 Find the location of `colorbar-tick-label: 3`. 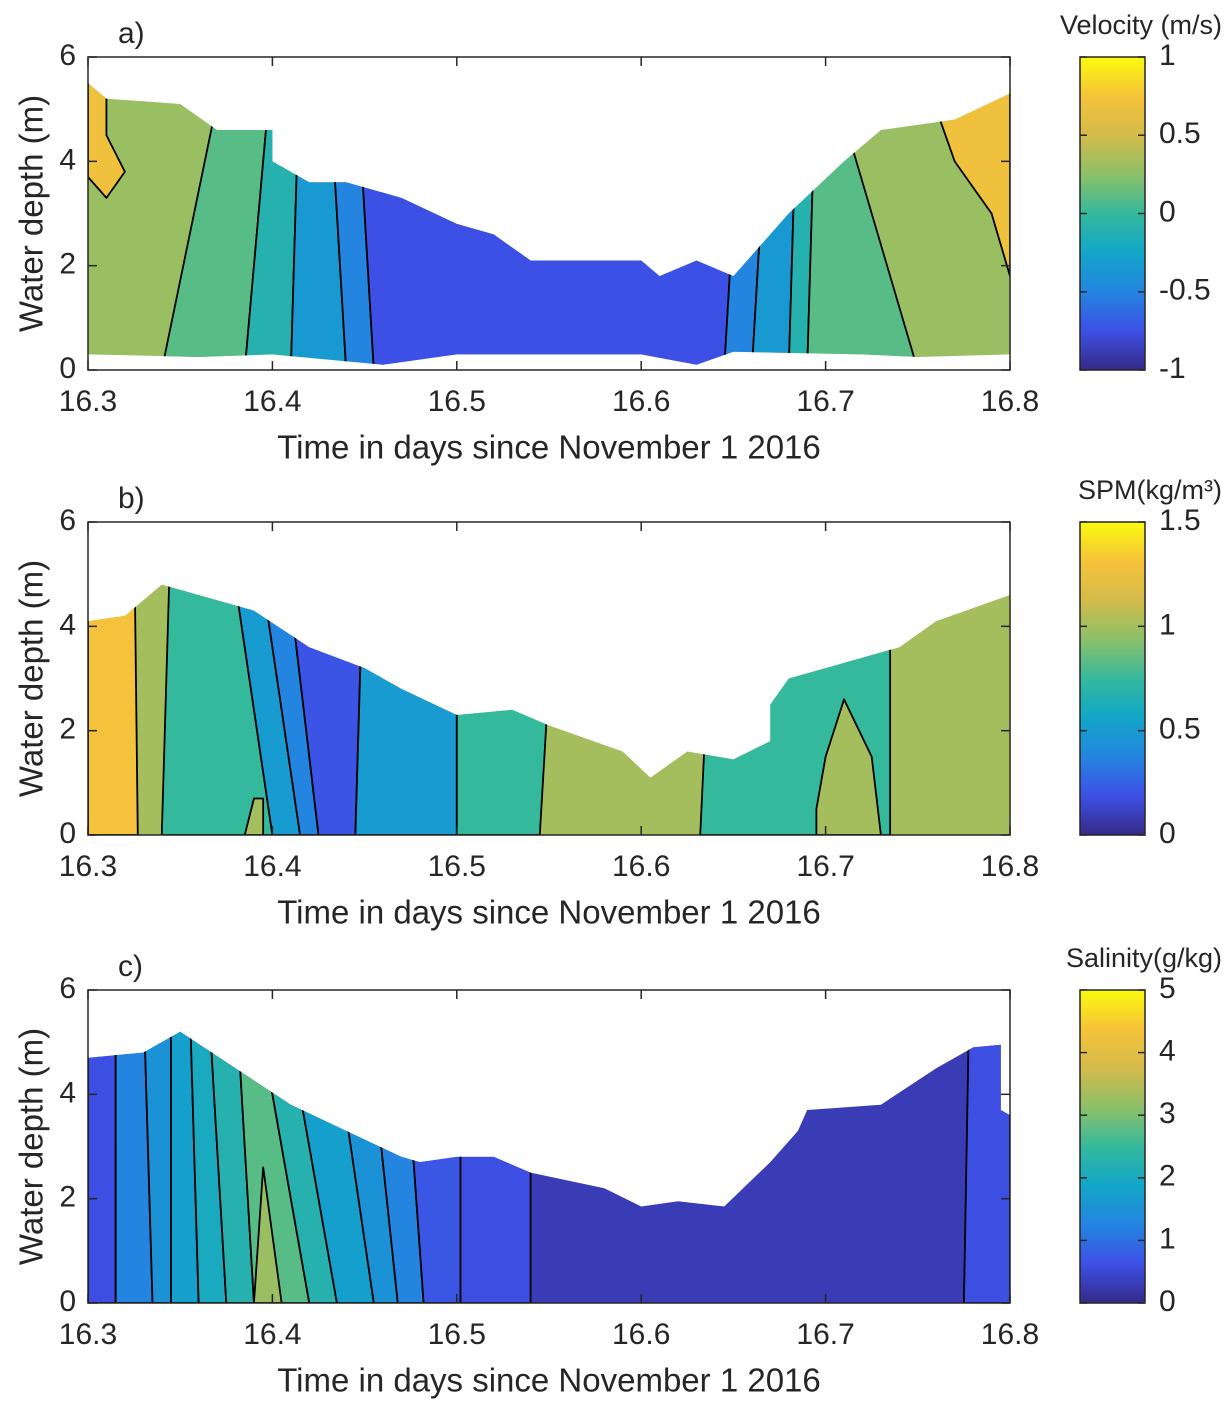

colorbar-tick-label: 3 is located at coordinates (1167, 1113).